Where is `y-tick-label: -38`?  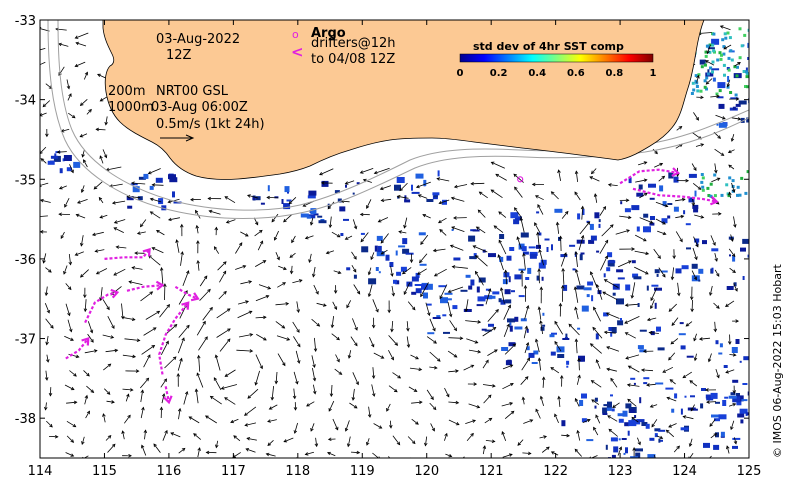 y-tick-label: -38 is located at coordinates (25, 419).